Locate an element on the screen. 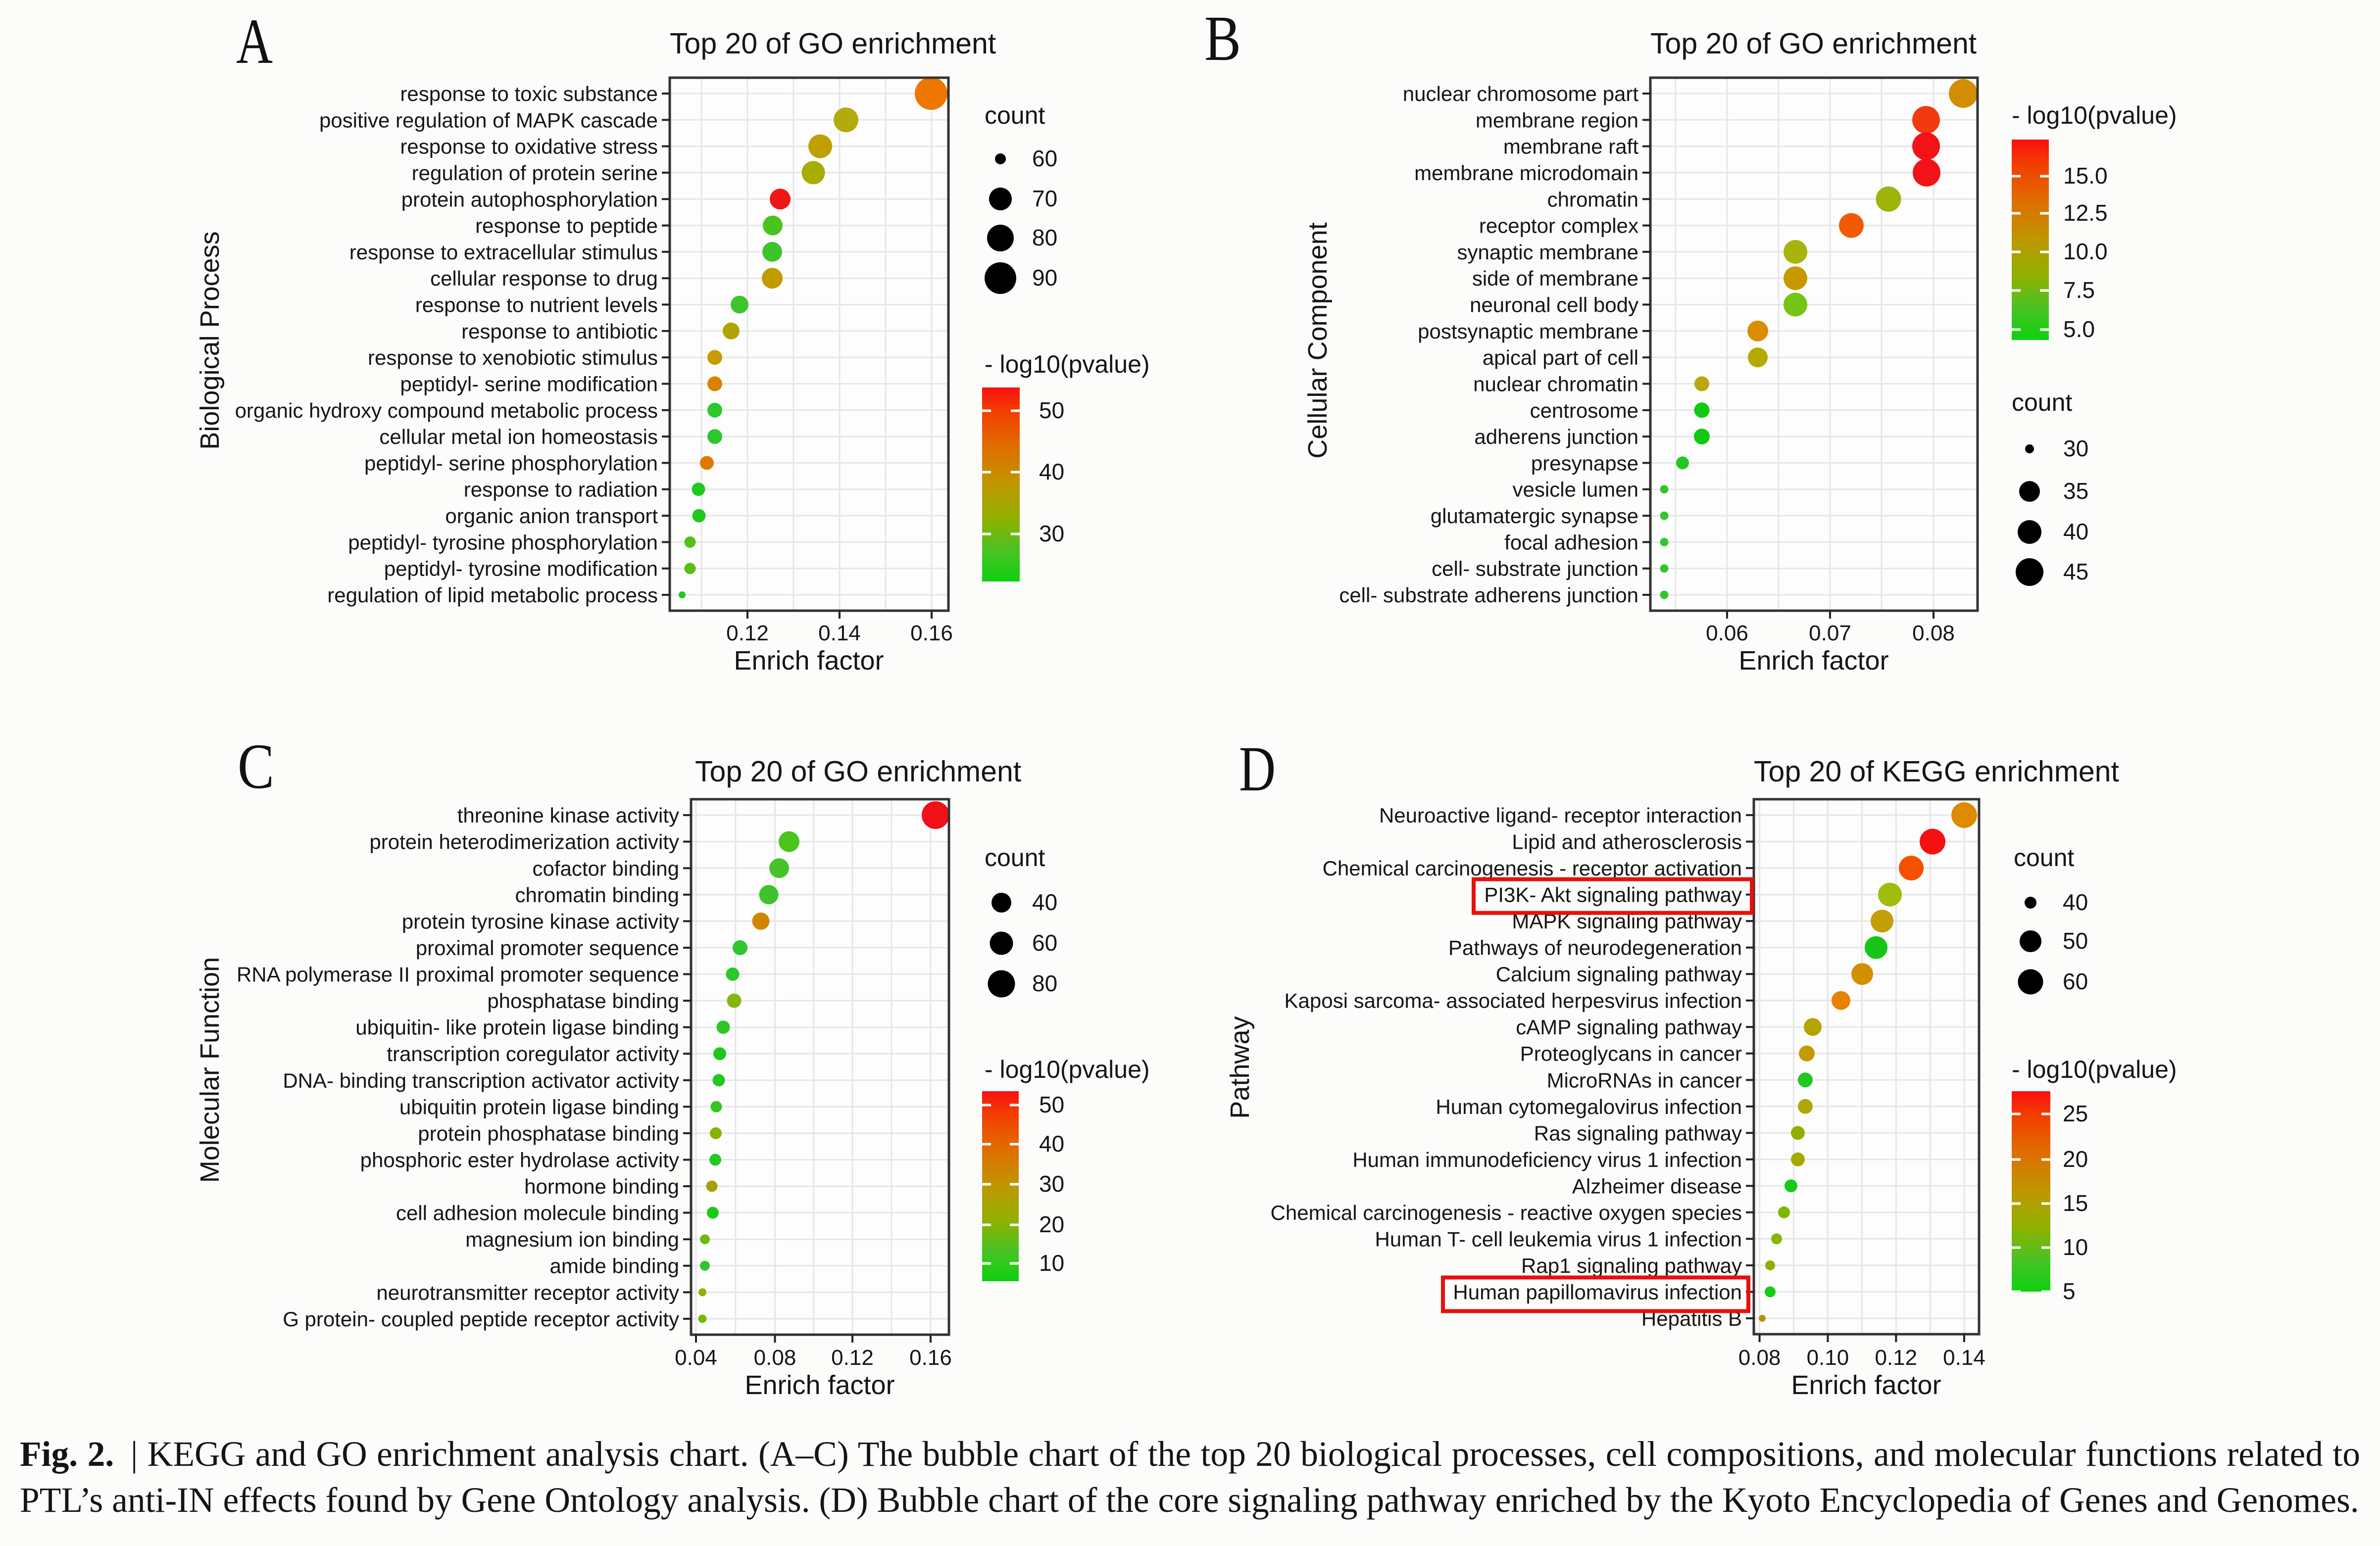  svg-text: 10.0 is located at coordinates (2085, 251).